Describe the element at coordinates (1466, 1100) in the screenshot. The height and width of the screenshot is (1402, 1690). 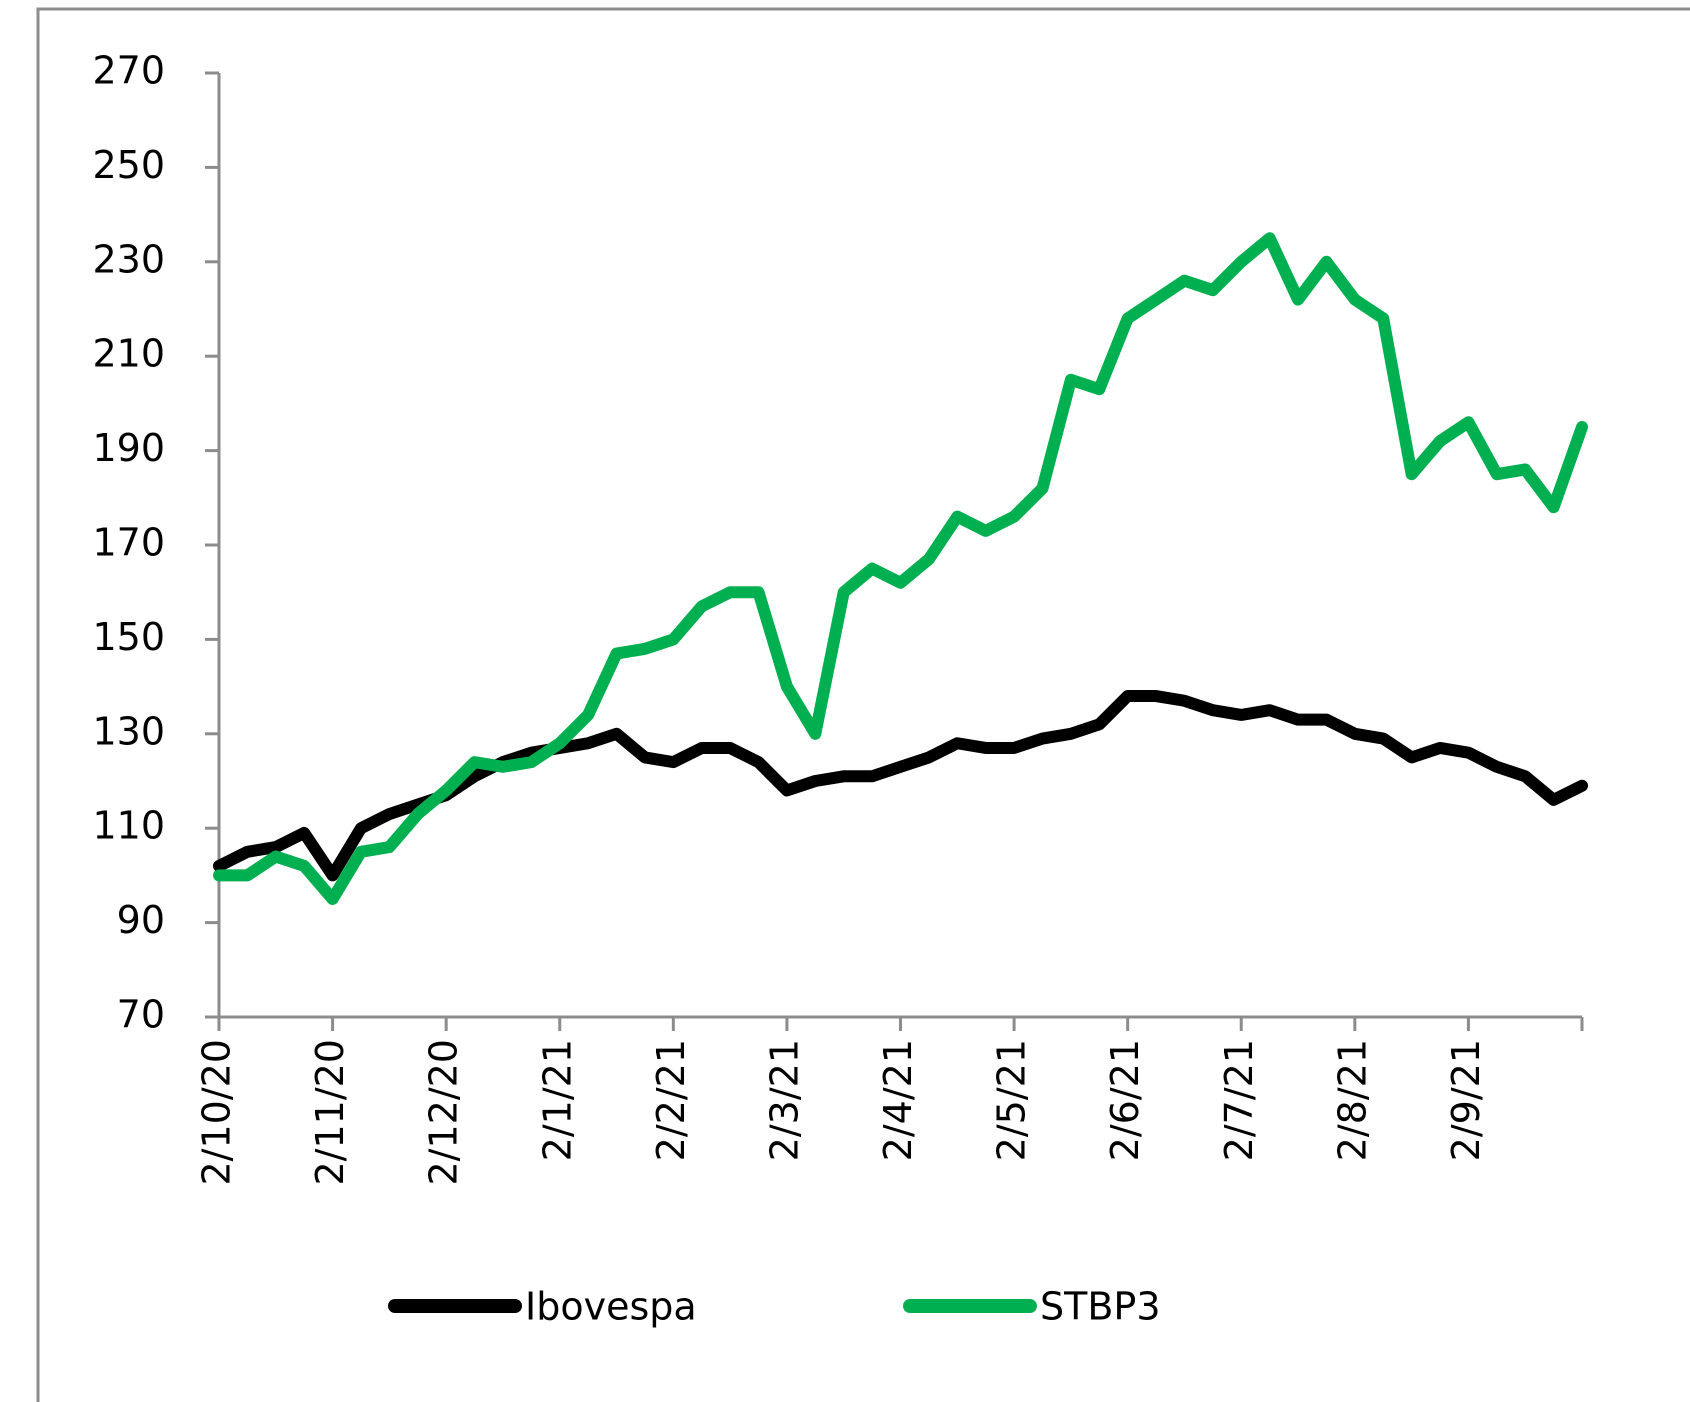
I see `x-tick-label: 2/9/21` at that location.